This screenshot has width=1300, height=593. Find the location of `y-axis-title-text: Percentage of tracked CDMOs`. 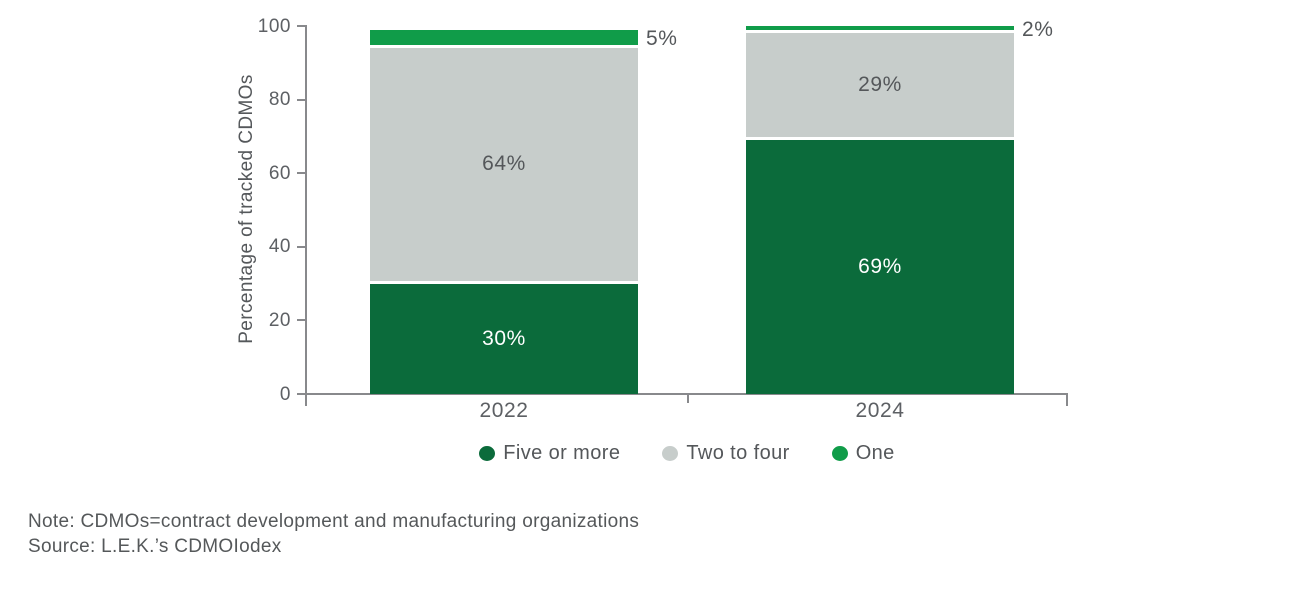

y-axis-title-text: Percentage of tracked CDMOs is located at coordinates (246, 209).